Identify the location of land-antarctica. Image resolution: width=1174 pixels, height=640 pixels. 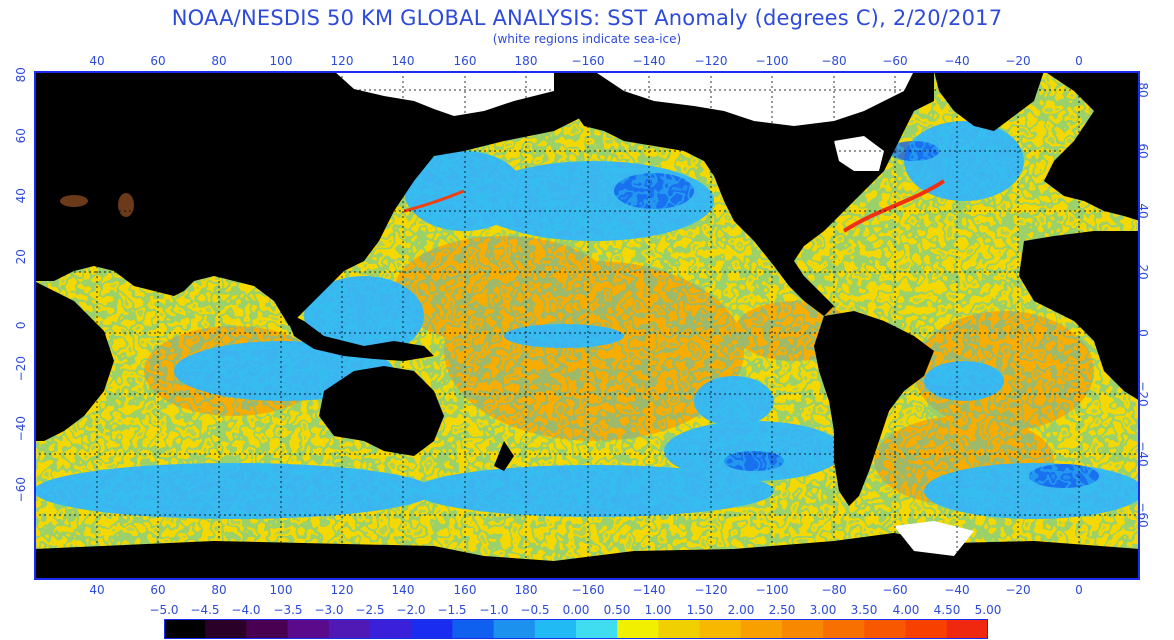
(587, 556).